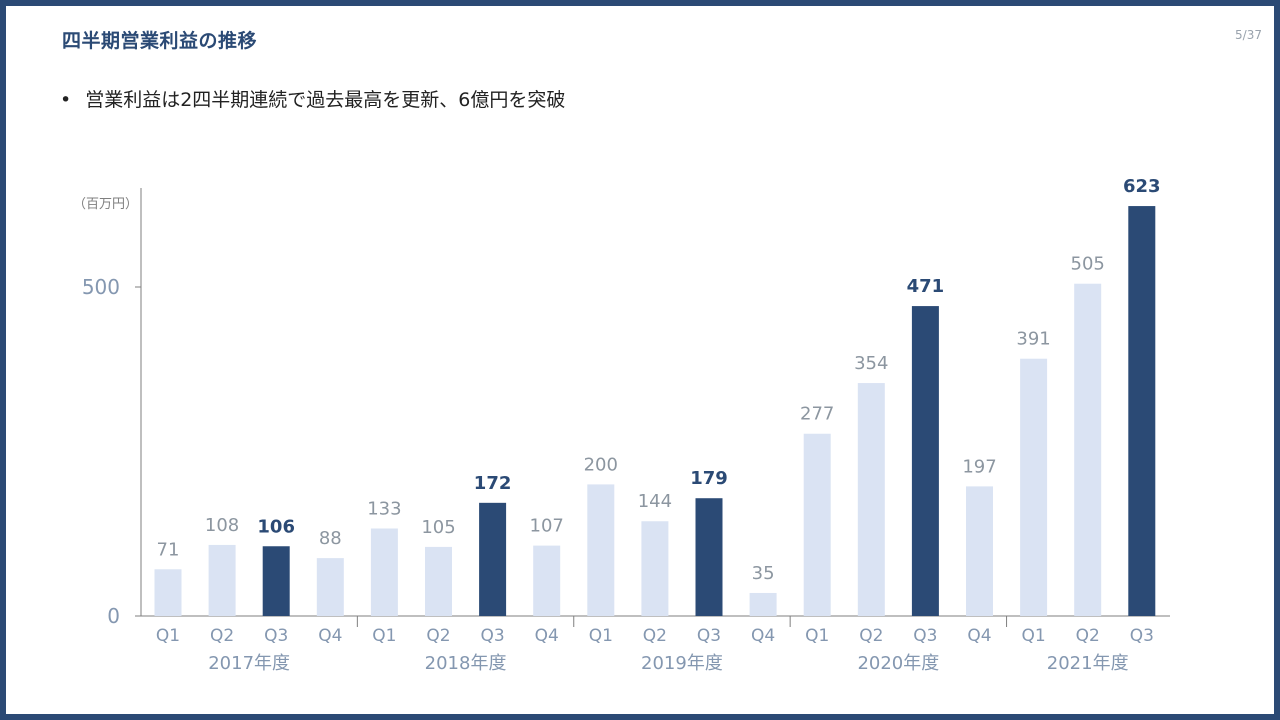 The image size is (1280, 720). I want to click on data-label: 106, so click(276, 526).